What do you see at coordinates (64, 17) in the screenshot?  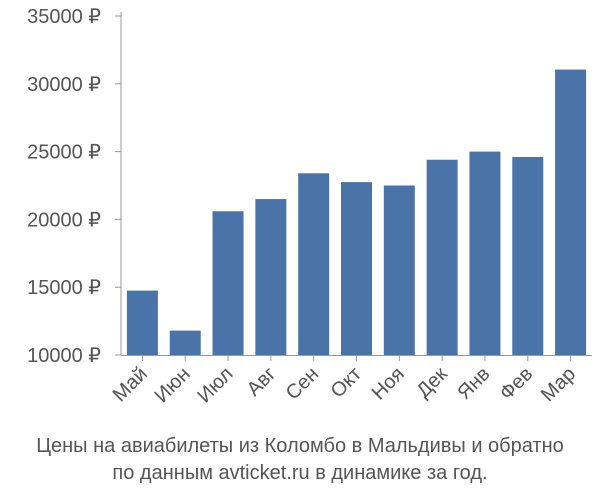 I see `y-tick-label: 35000 ₽` at bounding box center [64, 17].